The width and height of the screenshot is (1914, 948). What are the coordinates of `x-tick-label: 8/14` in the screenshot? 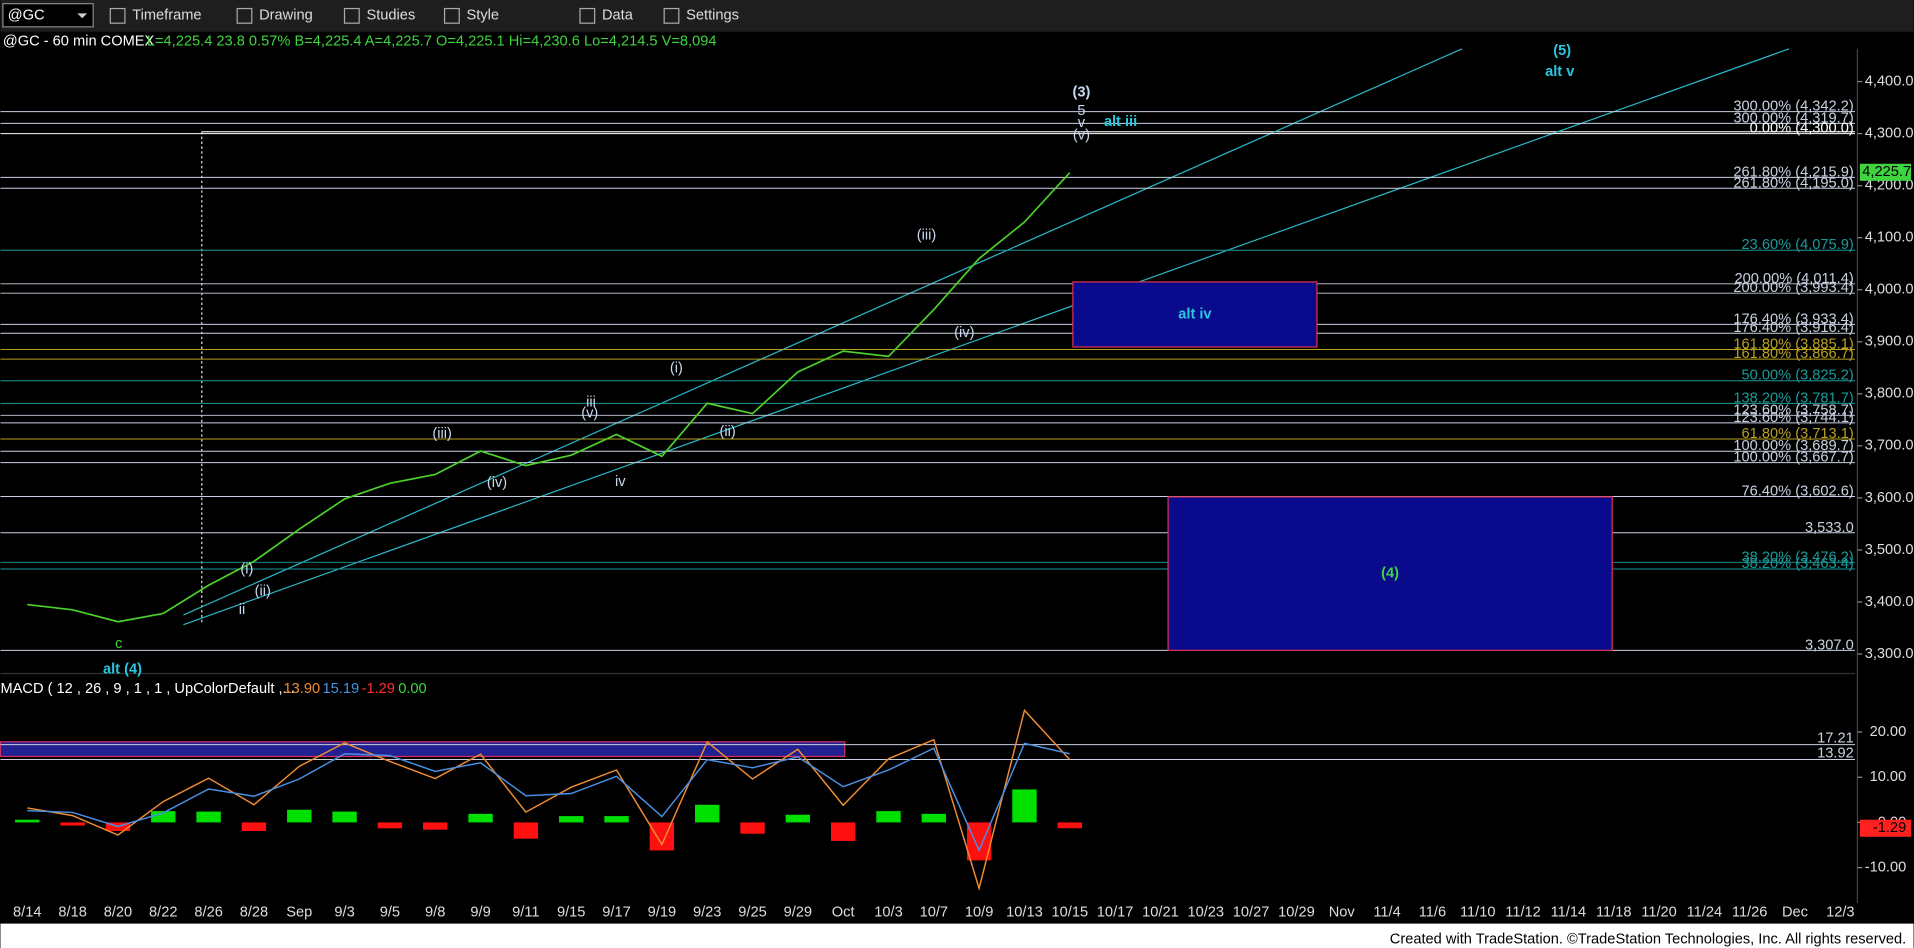 It's located at (27, 912).